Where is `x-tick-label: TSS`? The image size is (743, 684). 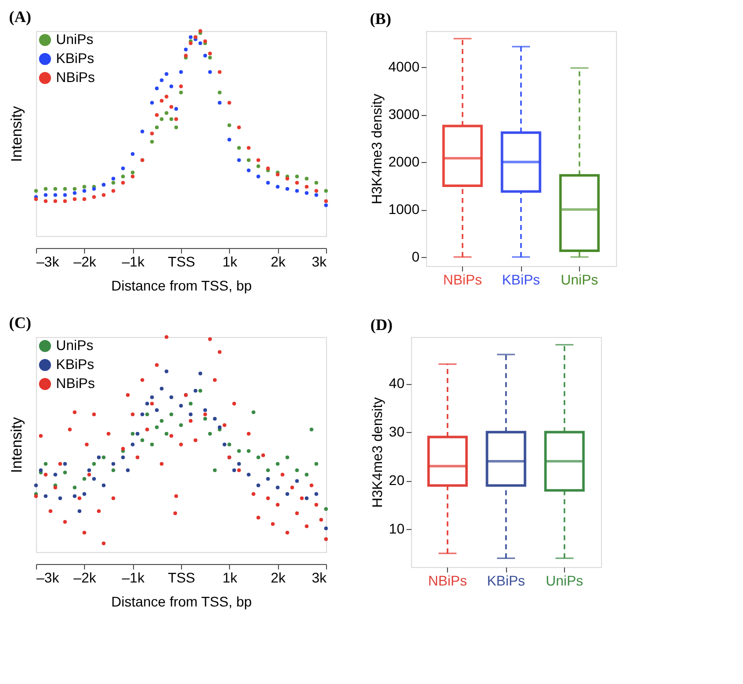
x-tick-label: TSS is located at coordinates (182, 262).